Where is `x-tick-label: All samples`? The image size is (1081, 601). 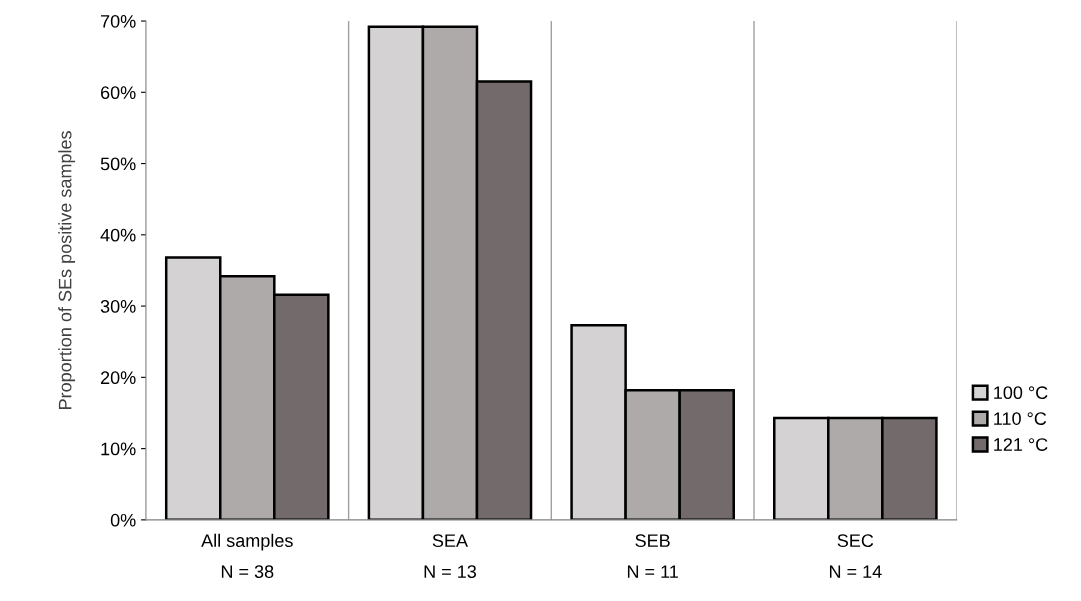 x-tick-label: All samples is located at coordinates (247, 542).